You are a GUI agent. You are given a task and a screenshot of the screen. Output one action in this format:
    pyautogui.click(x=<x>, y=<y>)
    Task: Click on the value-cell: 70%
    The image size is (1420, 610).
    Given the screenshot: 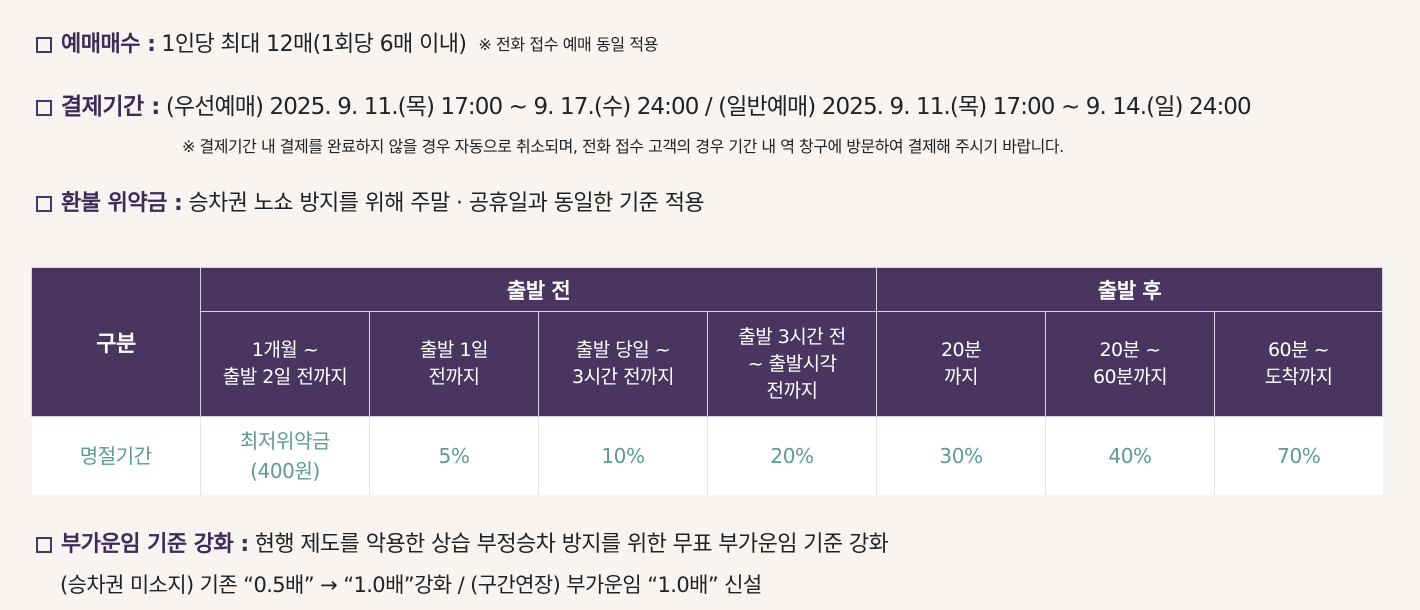 What is the action you would take?
    pyautogui.click(x=1298, y=455)
    